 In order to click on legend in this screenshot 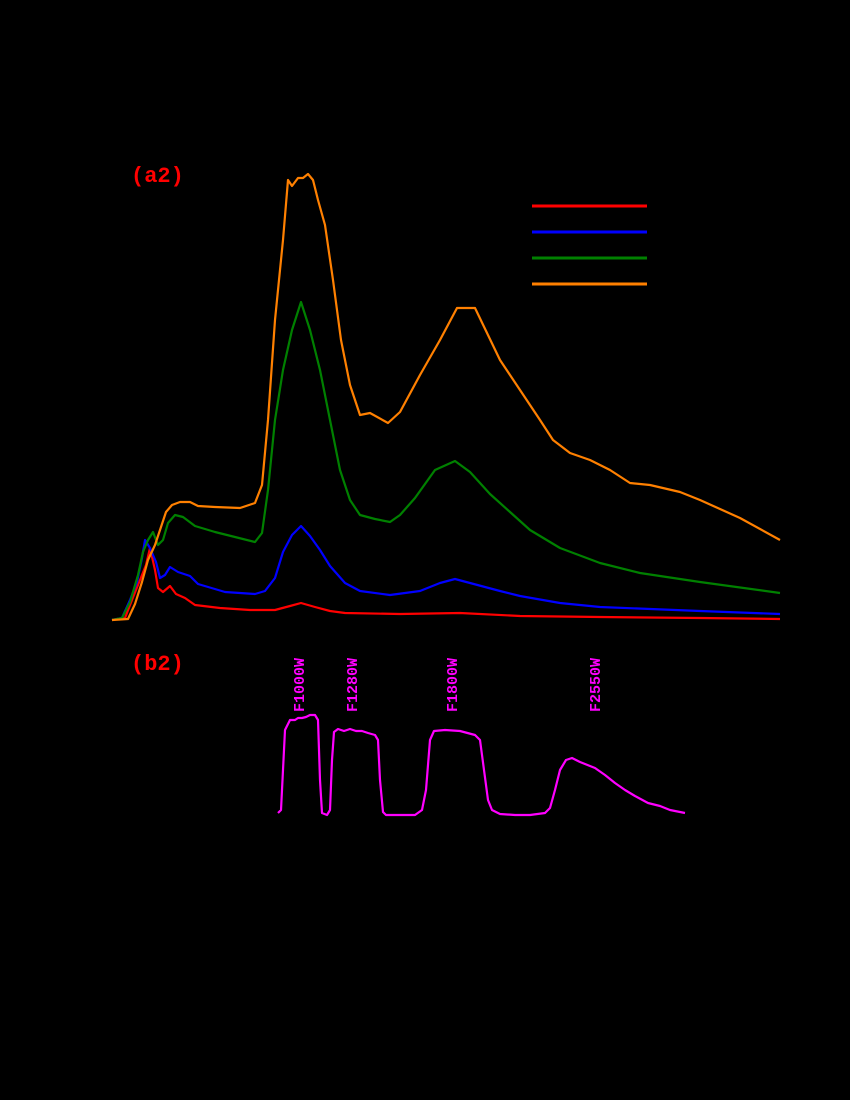, I will do `click(589, 245)`.